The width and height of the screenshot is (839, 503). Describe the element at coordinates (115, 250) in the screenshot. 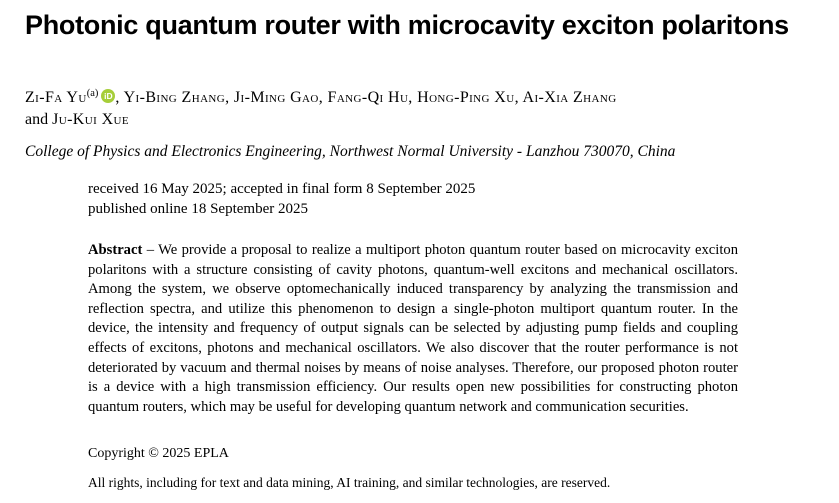

I see `abstract-label: Abstract` at that location.